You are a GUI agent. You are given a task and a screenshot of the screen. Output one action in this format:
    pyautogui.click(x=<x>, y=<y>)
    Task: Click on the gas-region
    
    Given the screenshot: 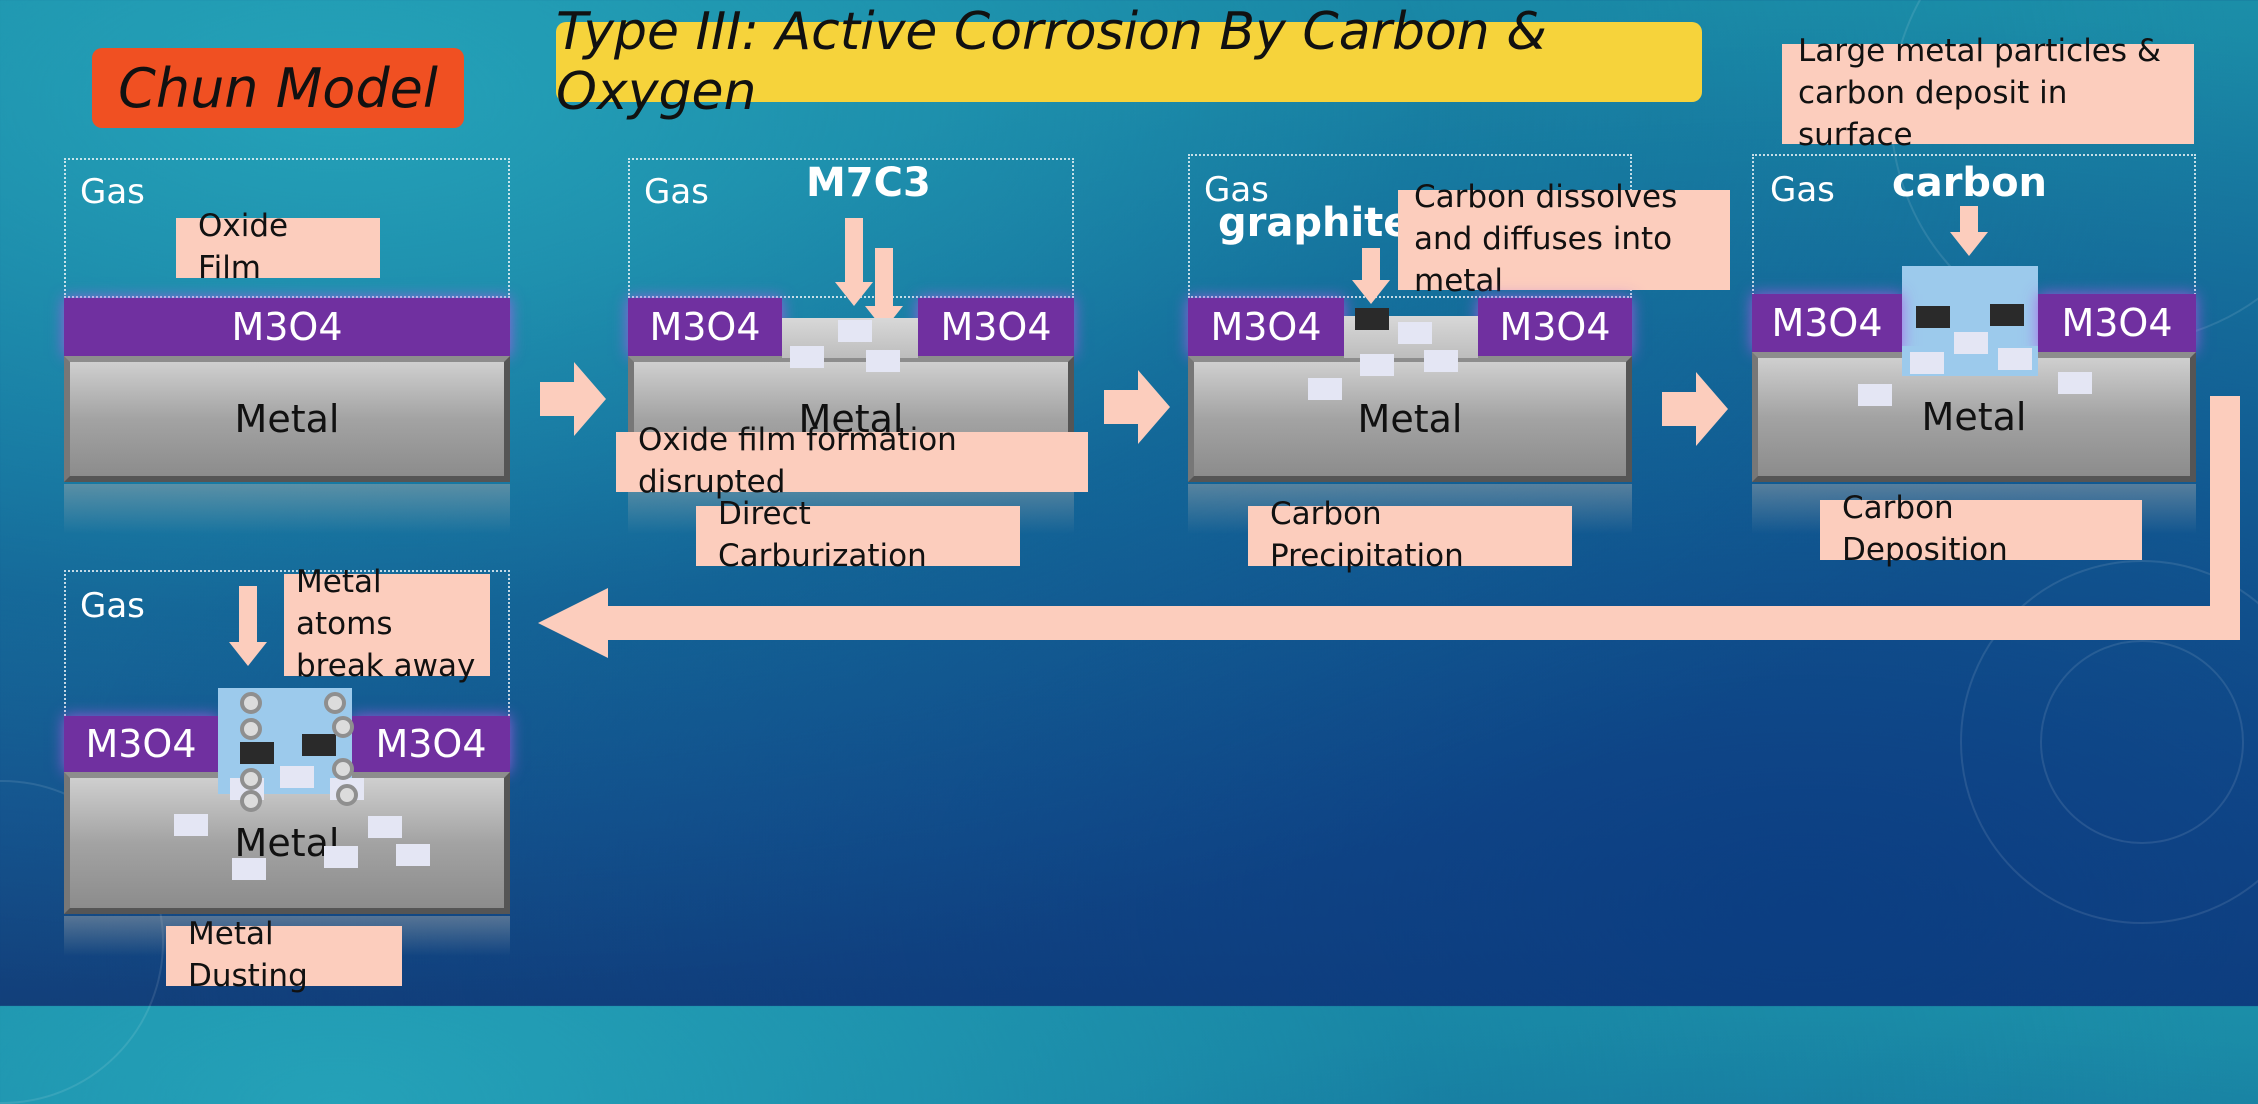 What is the action you would take?
    pyautogui.click(x=287, y=228)
    